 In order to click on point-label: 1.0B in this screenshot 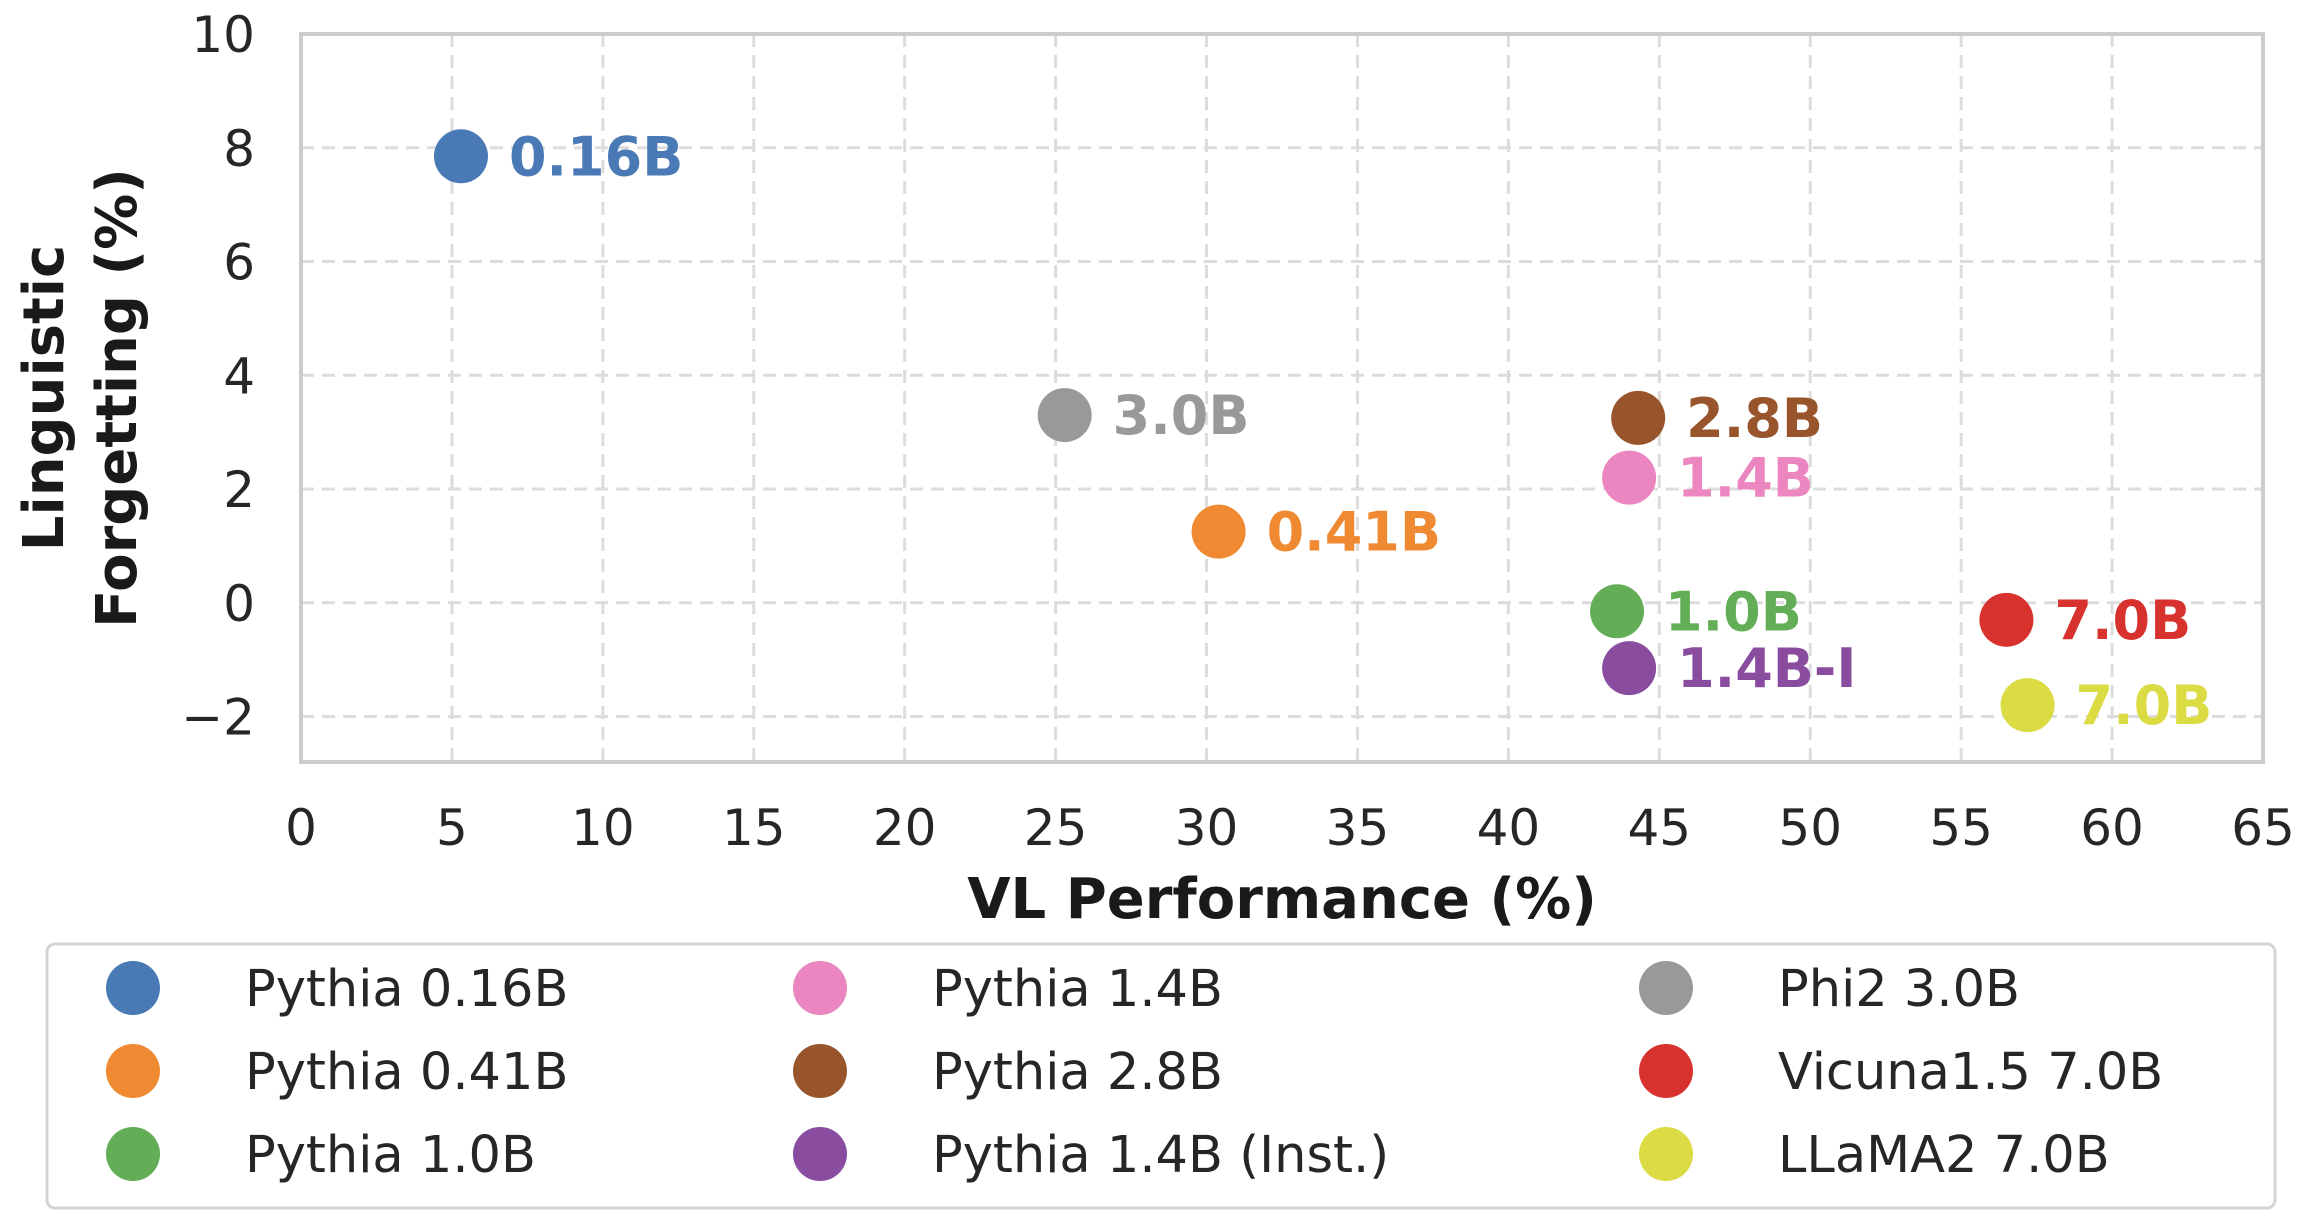, I will do `click(1733, 611)`.